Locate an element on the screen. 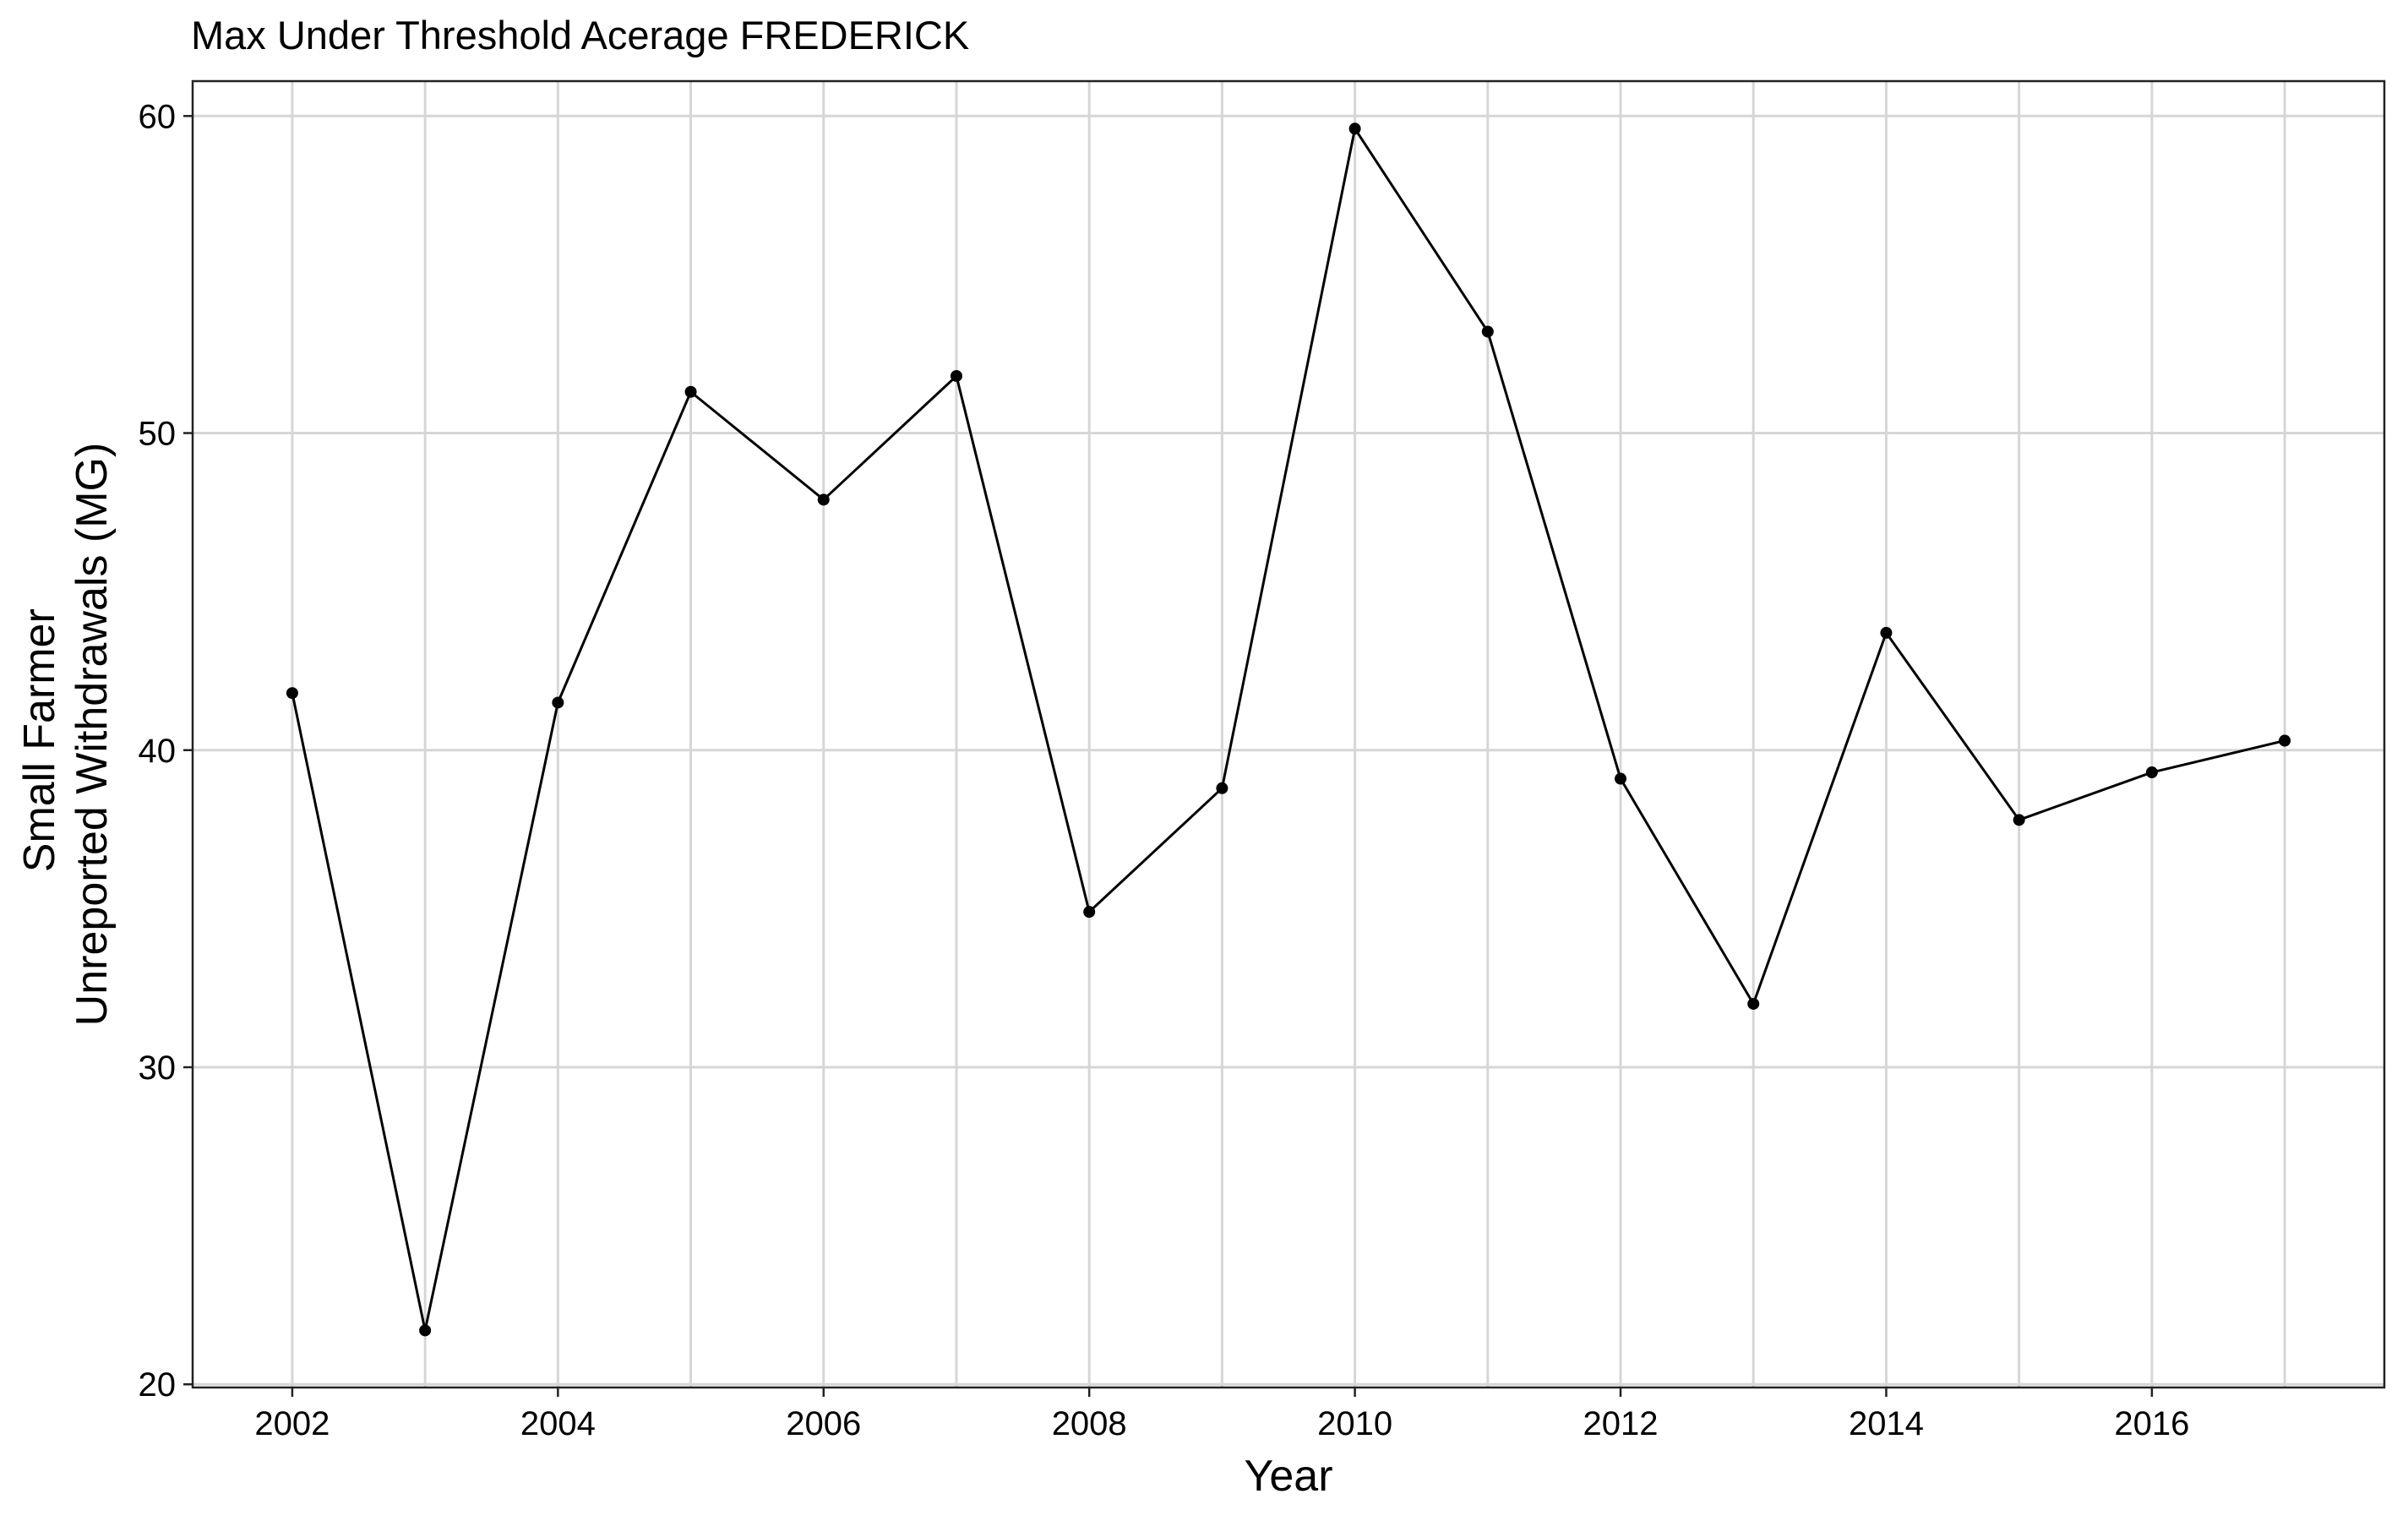  x-tick-label: 2014 is located at coordinates (1886, 1423).